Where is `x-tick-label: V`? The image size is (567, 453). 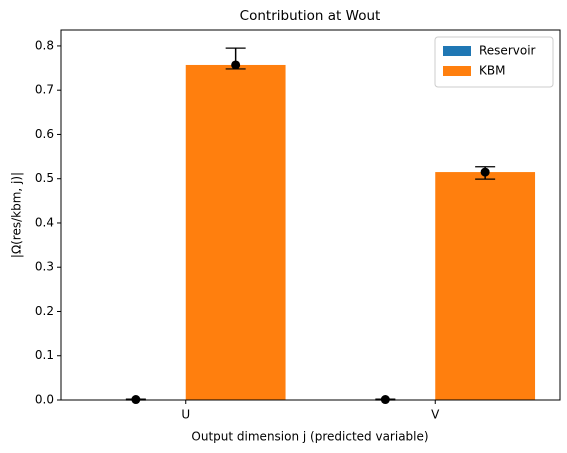
x-tick-label: V is located at coordinates (435, 415).